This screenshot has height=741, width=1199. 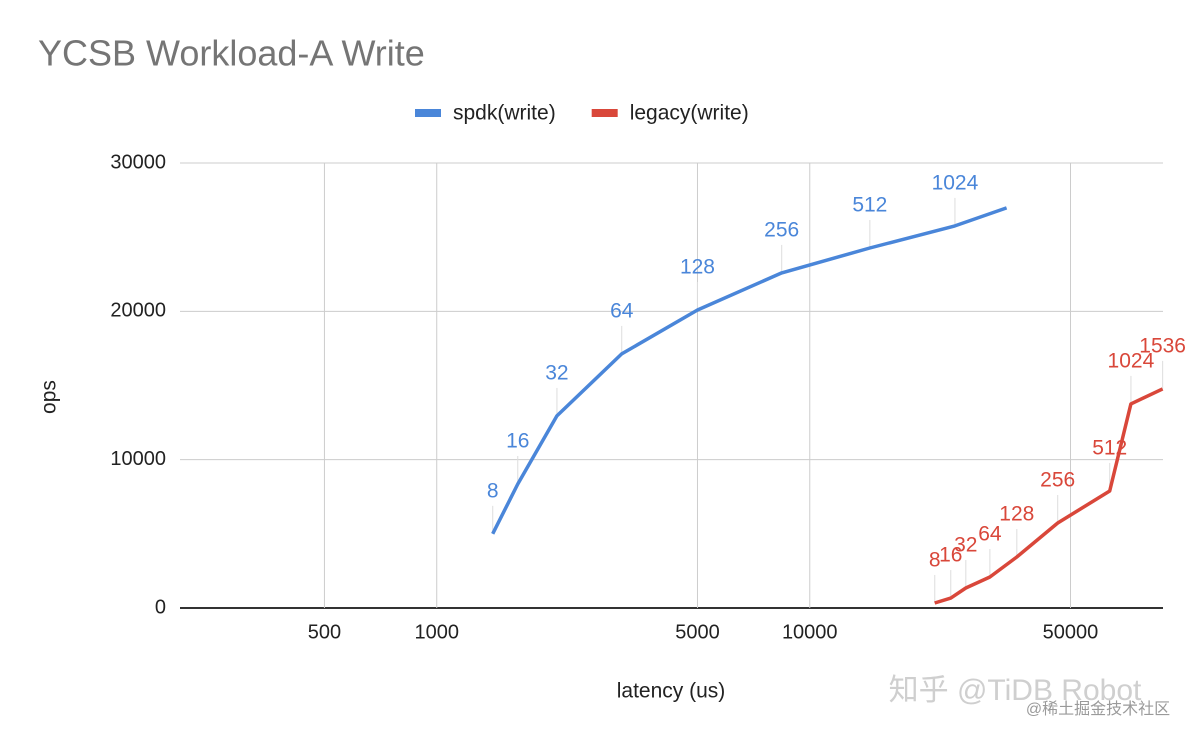 I want to click on x-tick-label: 5000, so click(x=697, y=632).